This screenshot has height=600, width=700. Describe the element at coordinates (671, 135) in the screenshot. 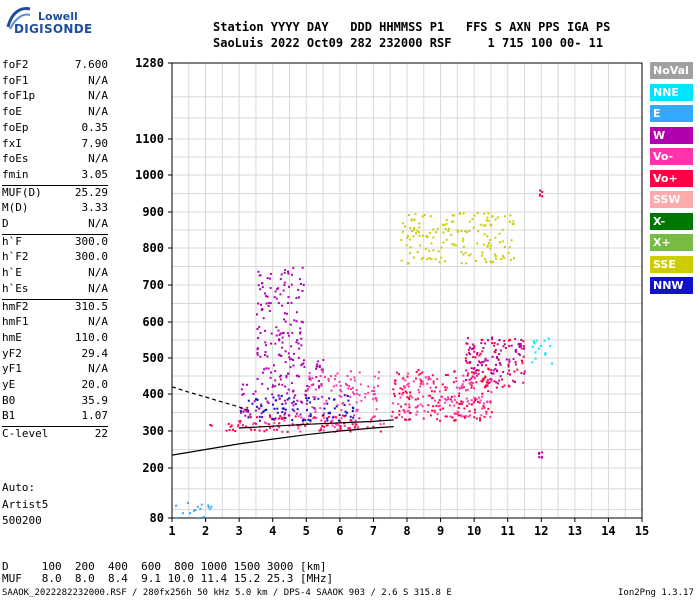

I see `legend-item-w: W` at that location.